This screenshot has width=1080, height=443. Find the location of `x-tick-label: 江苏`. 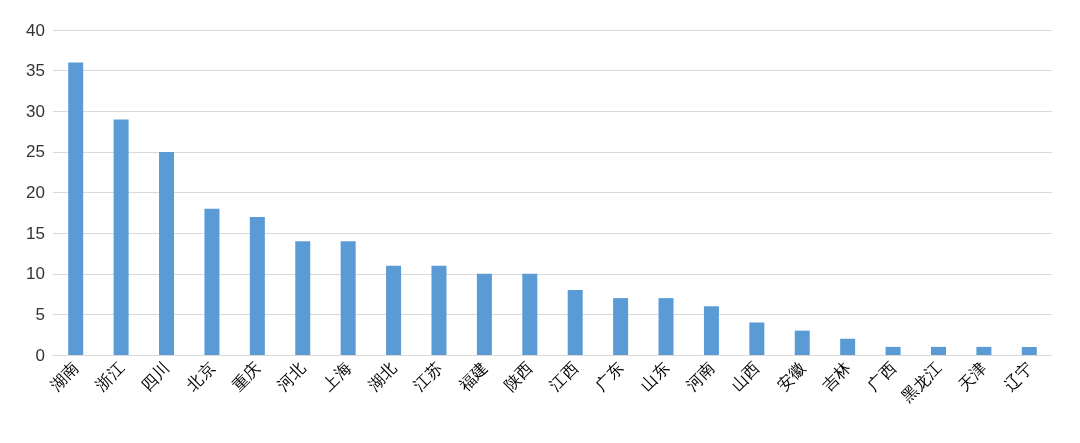

x-tick-label: 江苏 is located at coordinates (427, 376).